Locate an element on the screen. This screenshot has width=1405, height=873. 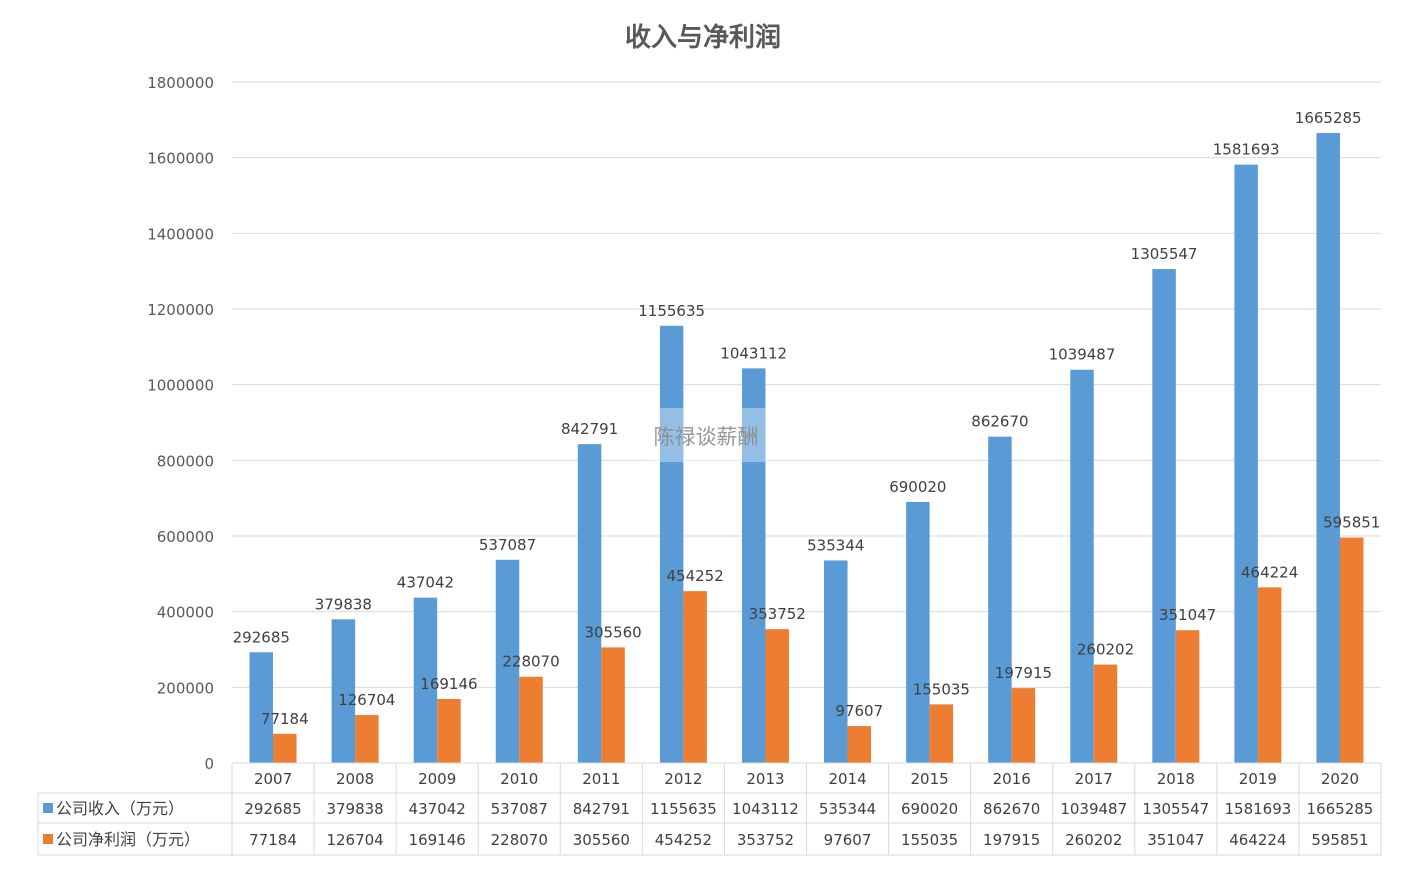
table-cell: 1305547 is located at coordinates (1175, 809).